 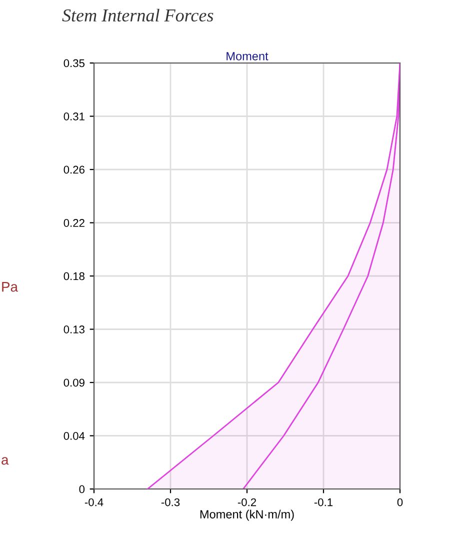 I want to click on y-tick-label: 0.35, so click(x=74, y=63).